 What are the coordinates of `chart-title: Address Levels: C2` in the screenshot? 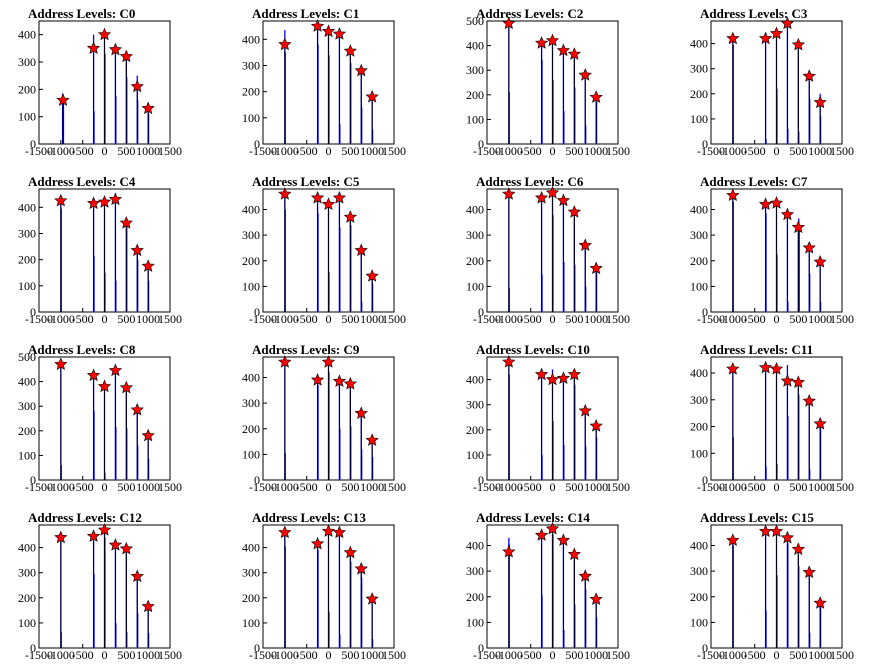 It's located at (530, 13).